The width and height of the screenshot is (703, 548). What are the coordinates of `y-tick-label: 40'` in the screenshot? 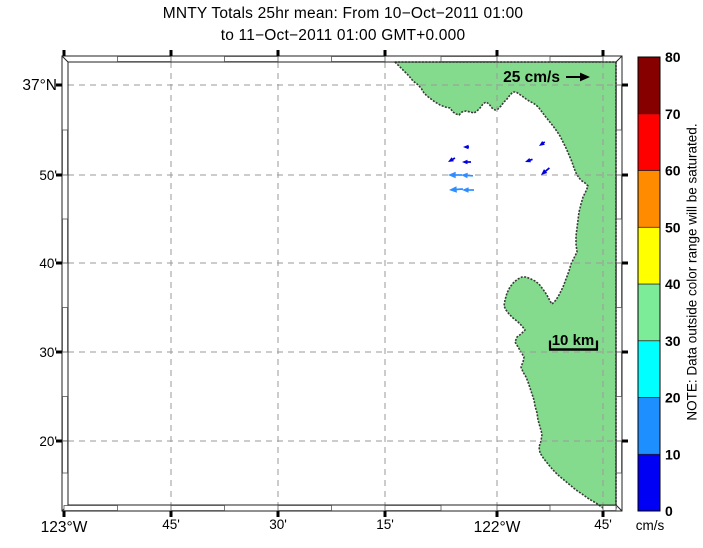 It's located at (48, 263).